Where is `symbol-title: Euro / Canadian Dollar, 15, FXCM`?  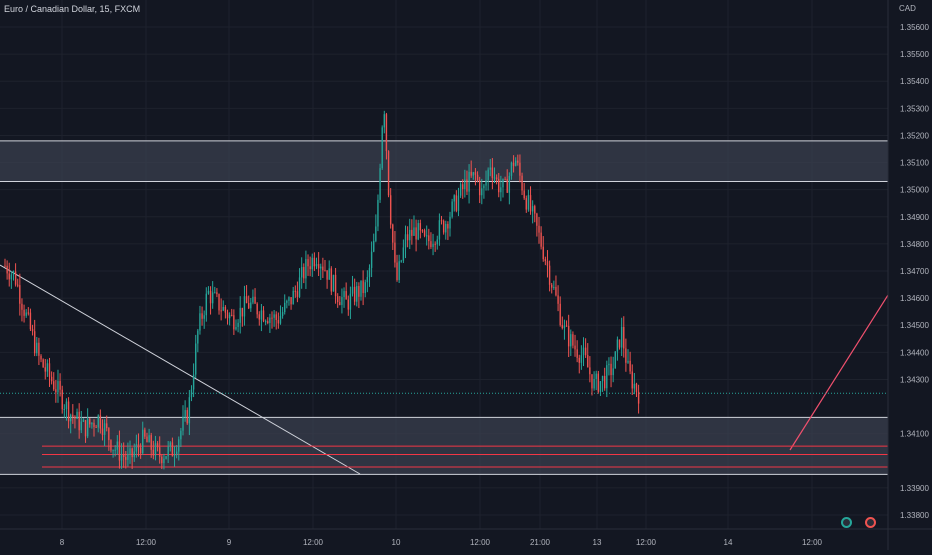 symbol-title: Euro / Canadian Dollar, 15, FXCM is located at coordinates (72, 9).